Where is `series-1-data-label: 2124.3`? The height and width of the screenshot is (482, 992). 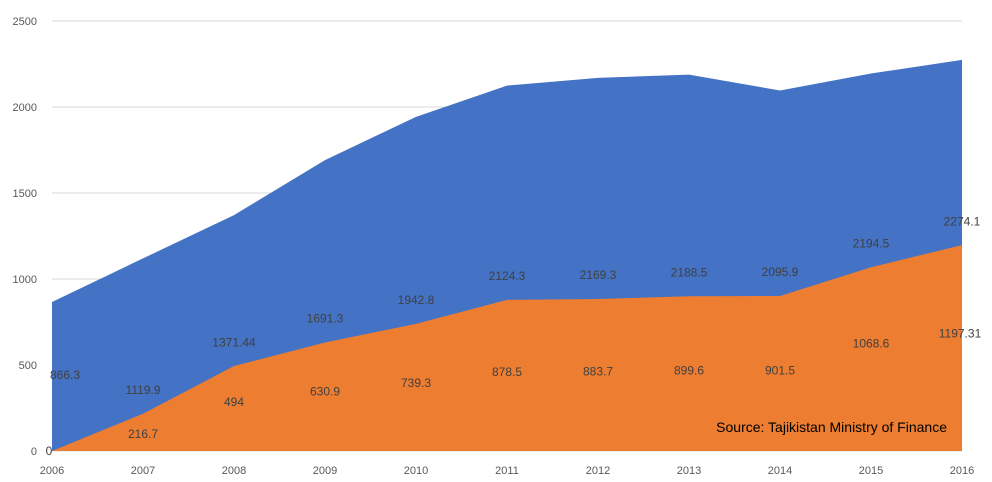
series-1-data-label: 2124.3 is located at coordinates (507, 276).